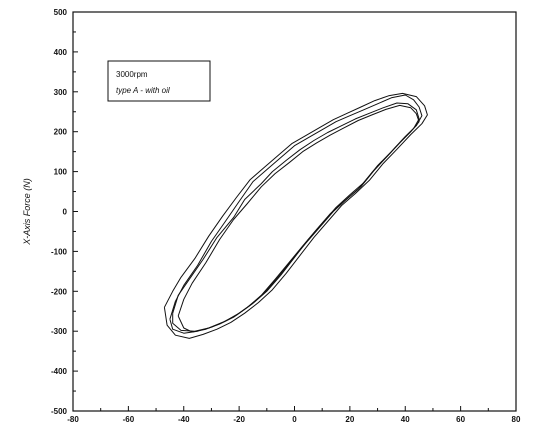 The height and width of the screenshot is (448, 539). What do you see at coordinates (129, 419) in the screenshot?
I see `x-tick-label: -60` at bounding box center [129, 419].